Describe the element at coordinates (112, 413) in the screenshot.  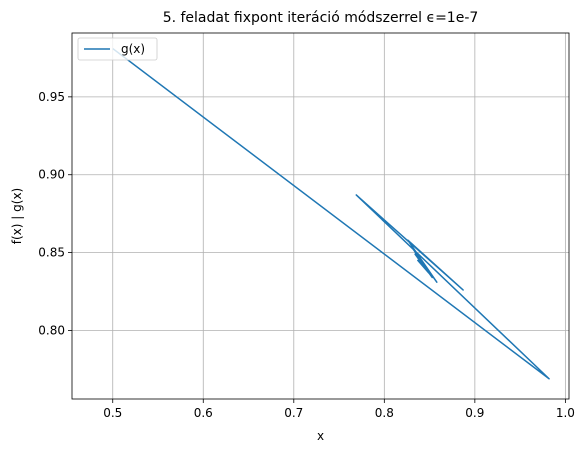
I see `x-tick-label: 0.5` at that location.